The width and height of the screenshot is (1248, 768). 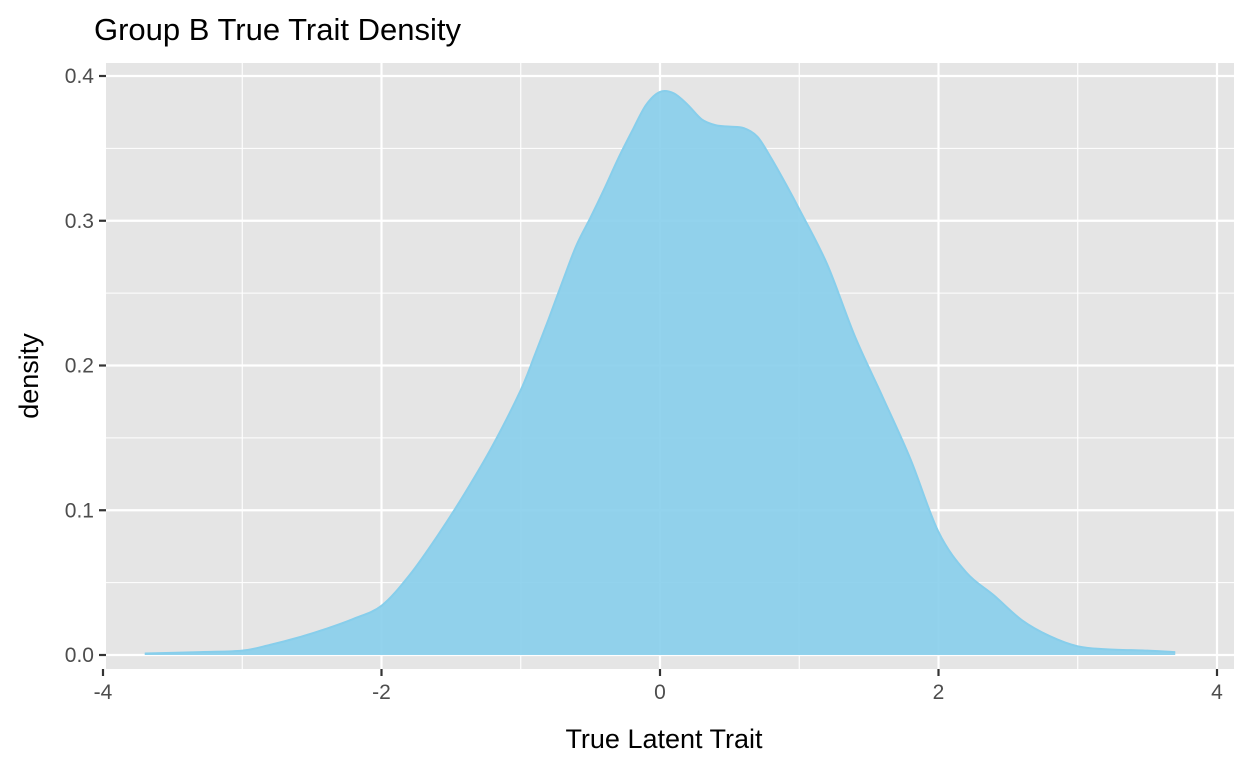 What do you see at coordinates (660, 692) in the screenshot?
I see `x-tick-label: 0` at bounding box center [660, 692].